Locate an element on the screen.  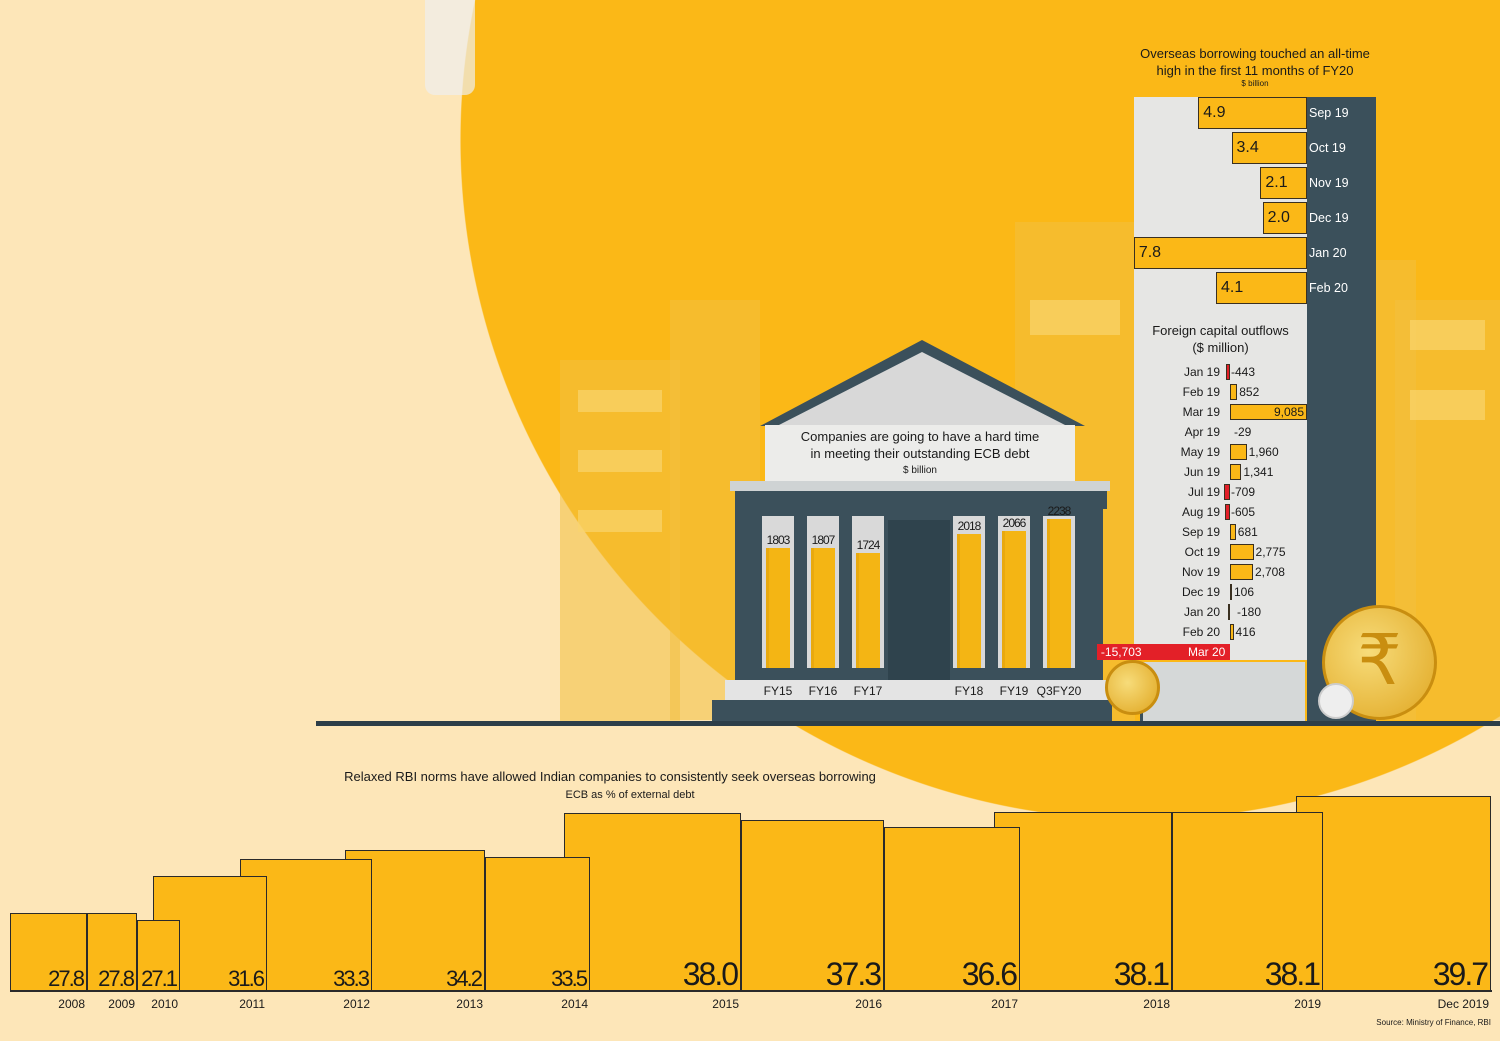
bar-category: Jan 20 is located at coordinates (1201, 612).